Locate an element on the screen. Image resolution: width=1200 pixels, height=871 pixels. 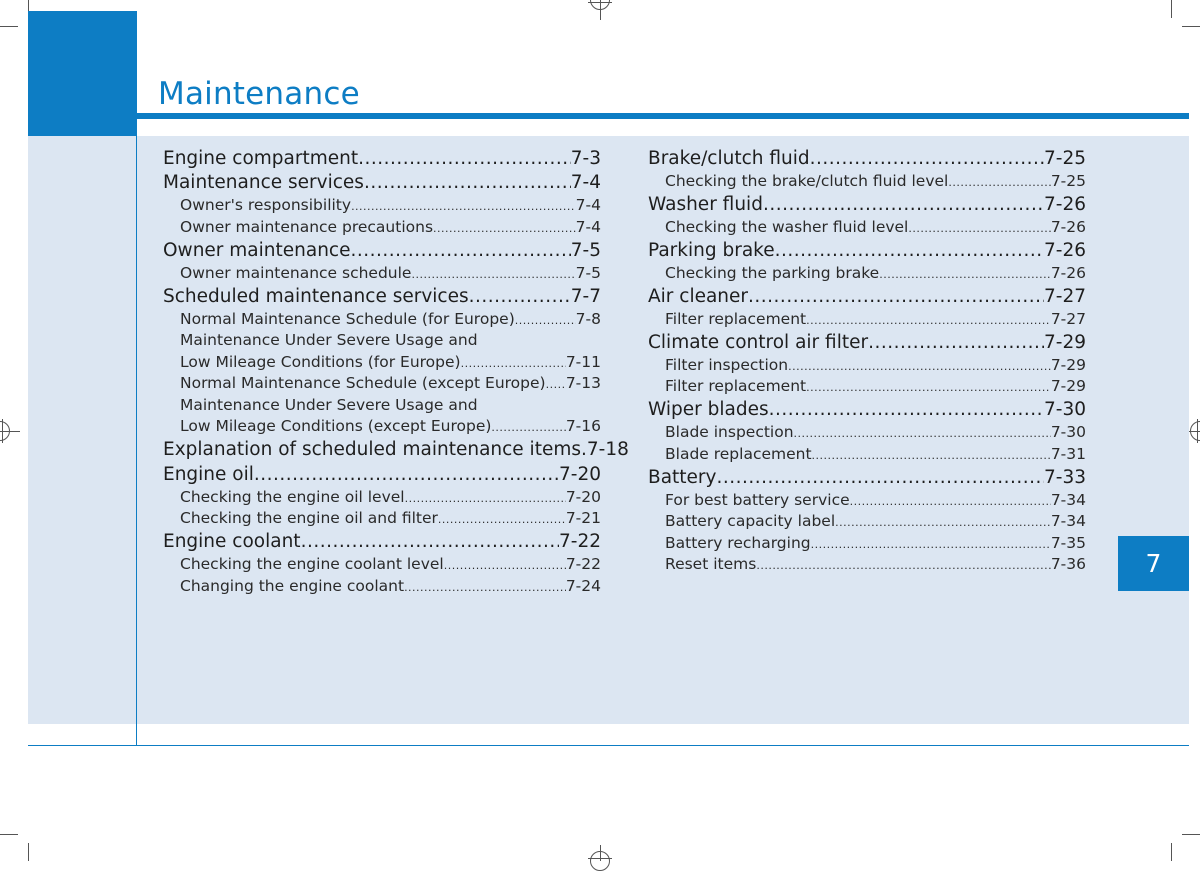
toc-page-number: 7-13 is located at coordinates (583, 383).